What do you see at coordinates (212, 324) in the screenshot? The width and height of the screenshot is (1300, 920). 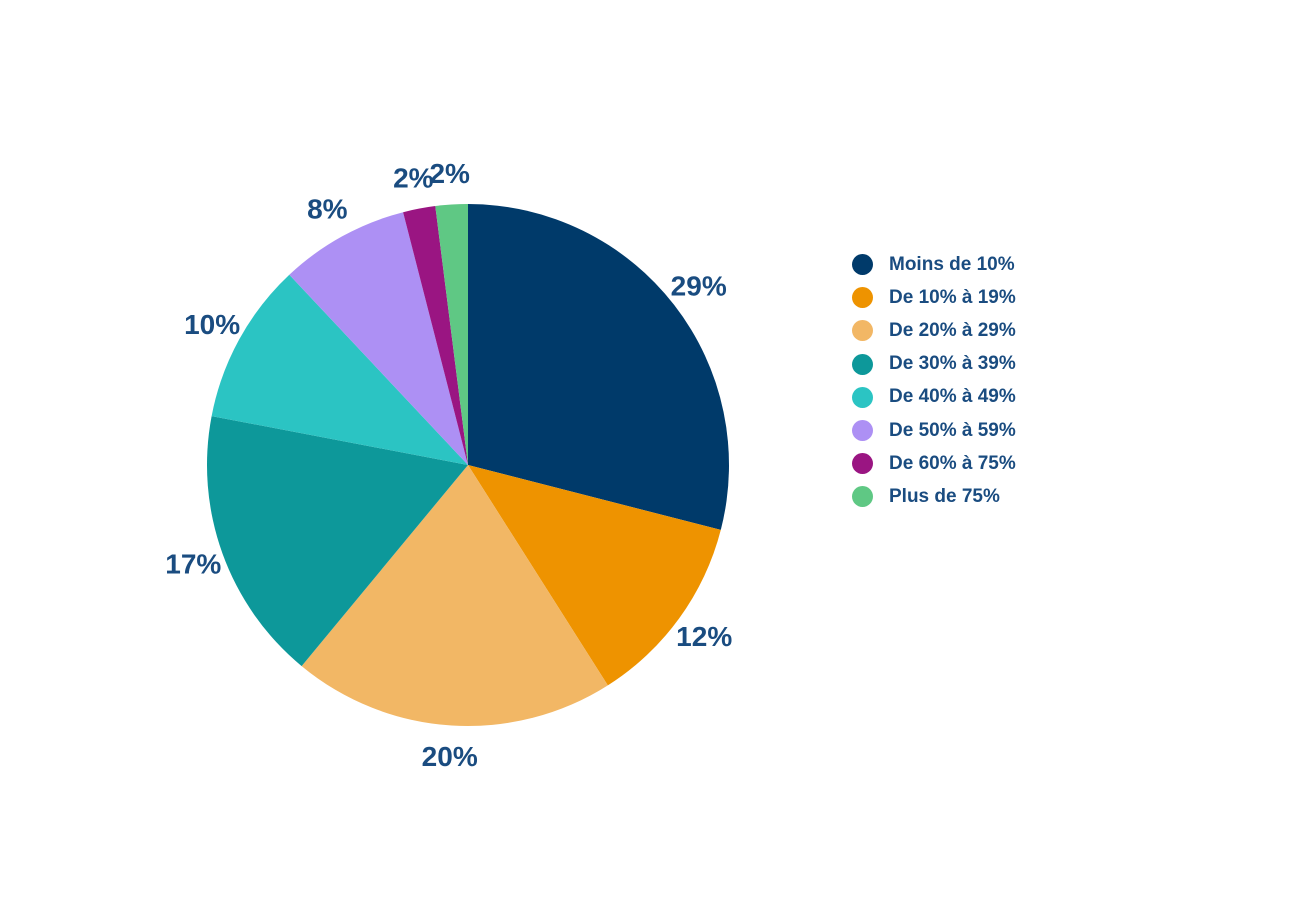 I see `slice-value-label: 10%` at bounding box center [212, 324].